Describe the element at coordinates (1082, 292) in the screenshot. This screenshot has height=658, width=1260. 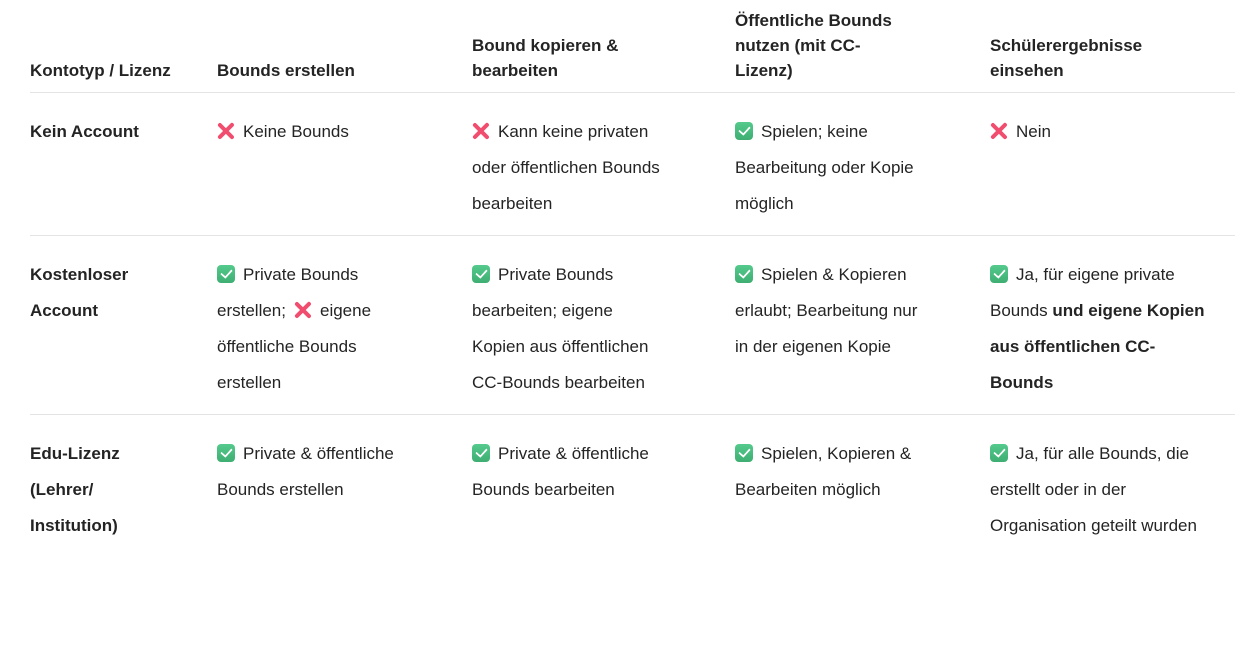
I see `cell-text: Ja, für eigene private Bounds` at that location.